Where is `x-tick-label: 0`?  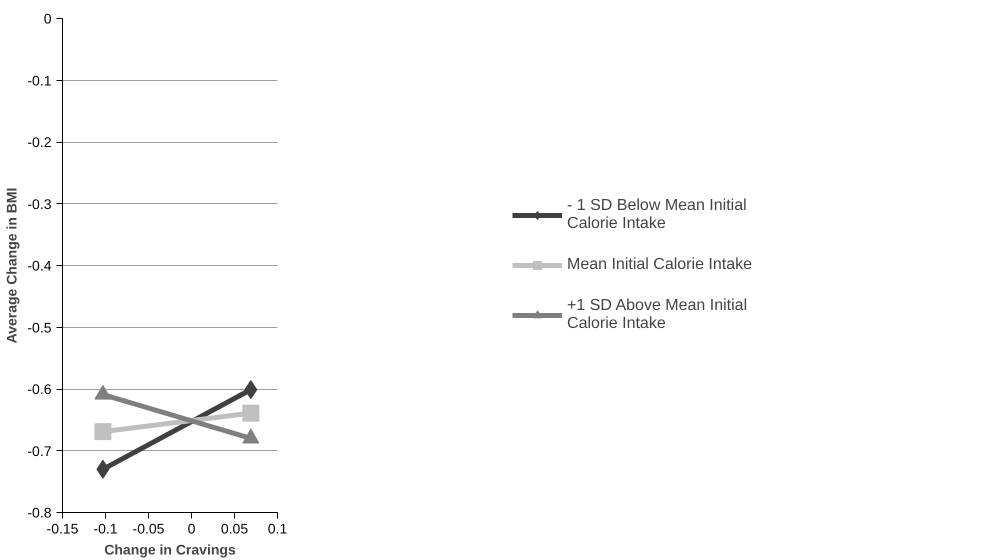 x-tick-label: 0 is located at coordinates (192, 528).